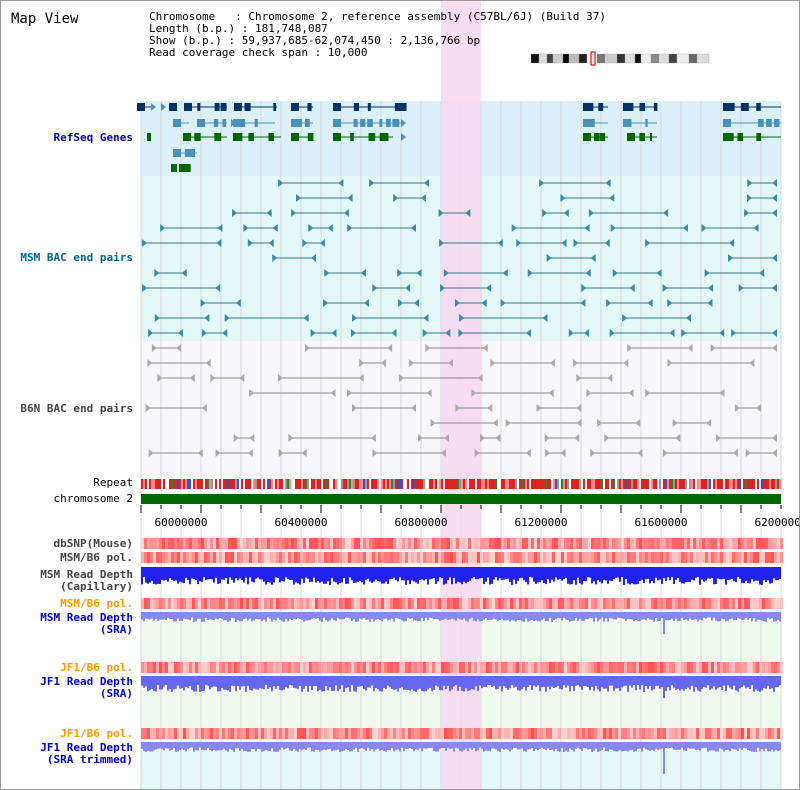 The image size is (800, 790). I want to click on ideogram-band, so click(621, 58).